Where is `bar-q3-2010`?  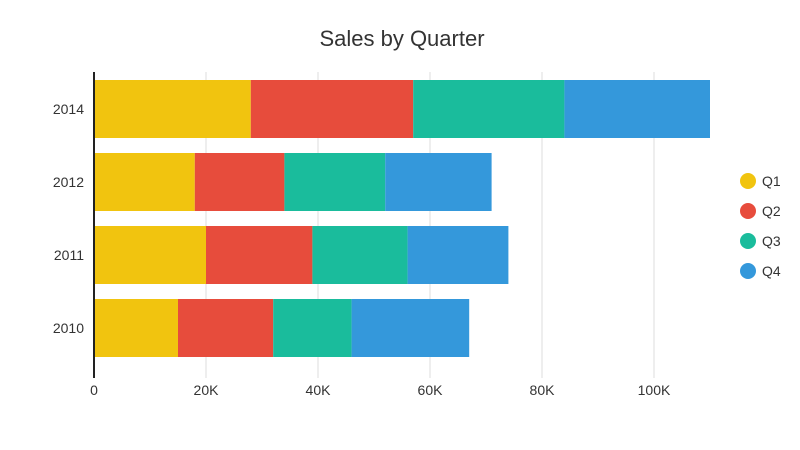 bar-q3-2010 is located at coordinates (312, 328).